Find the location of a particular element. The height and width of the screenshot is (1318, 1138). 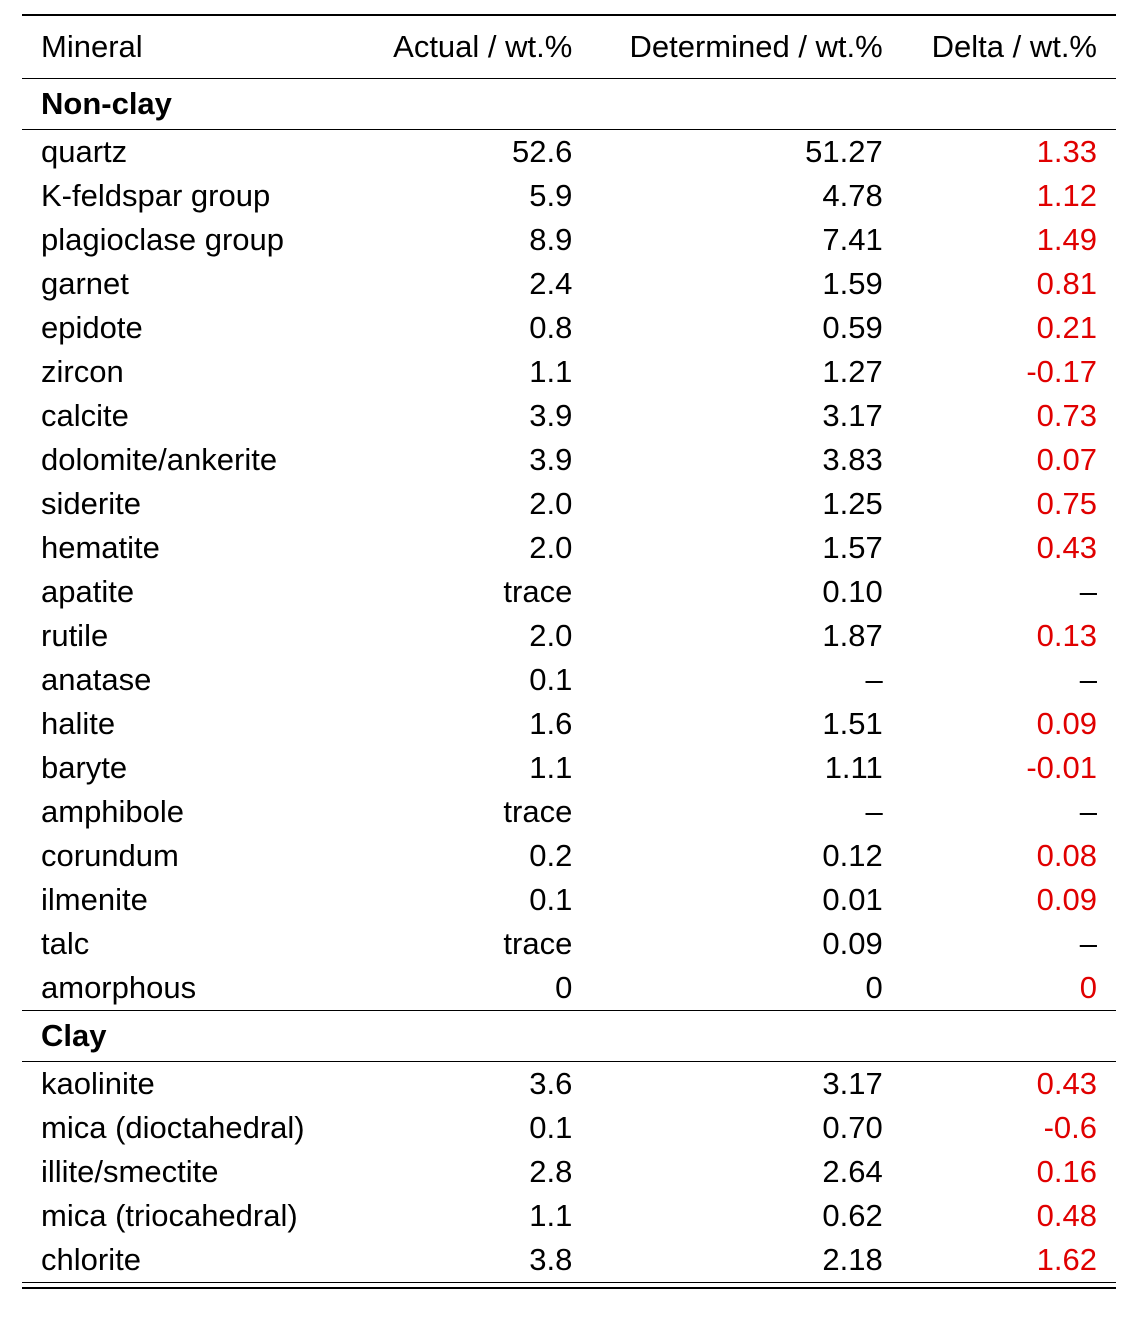

determined-cell: 7.41 is located at coordinates (852, 239).